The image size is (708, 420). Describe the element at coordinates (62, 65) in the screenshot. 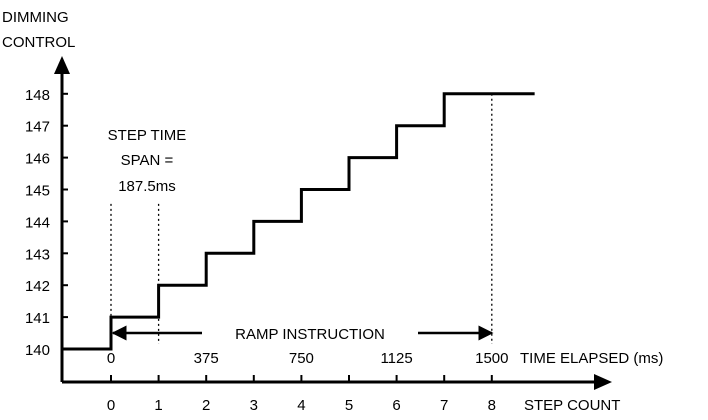

I see `y-axis-arrow-head` at that location.